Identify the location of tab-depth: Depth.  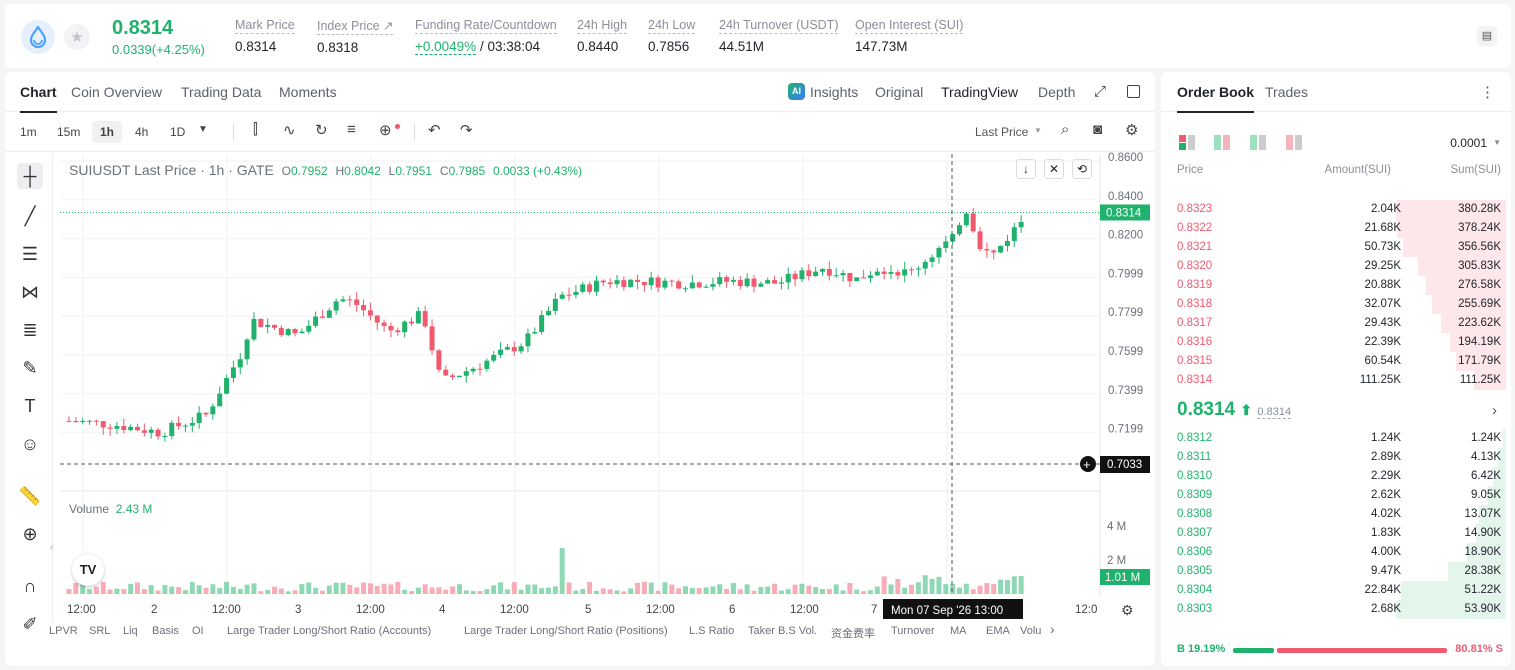
(1057, 92).